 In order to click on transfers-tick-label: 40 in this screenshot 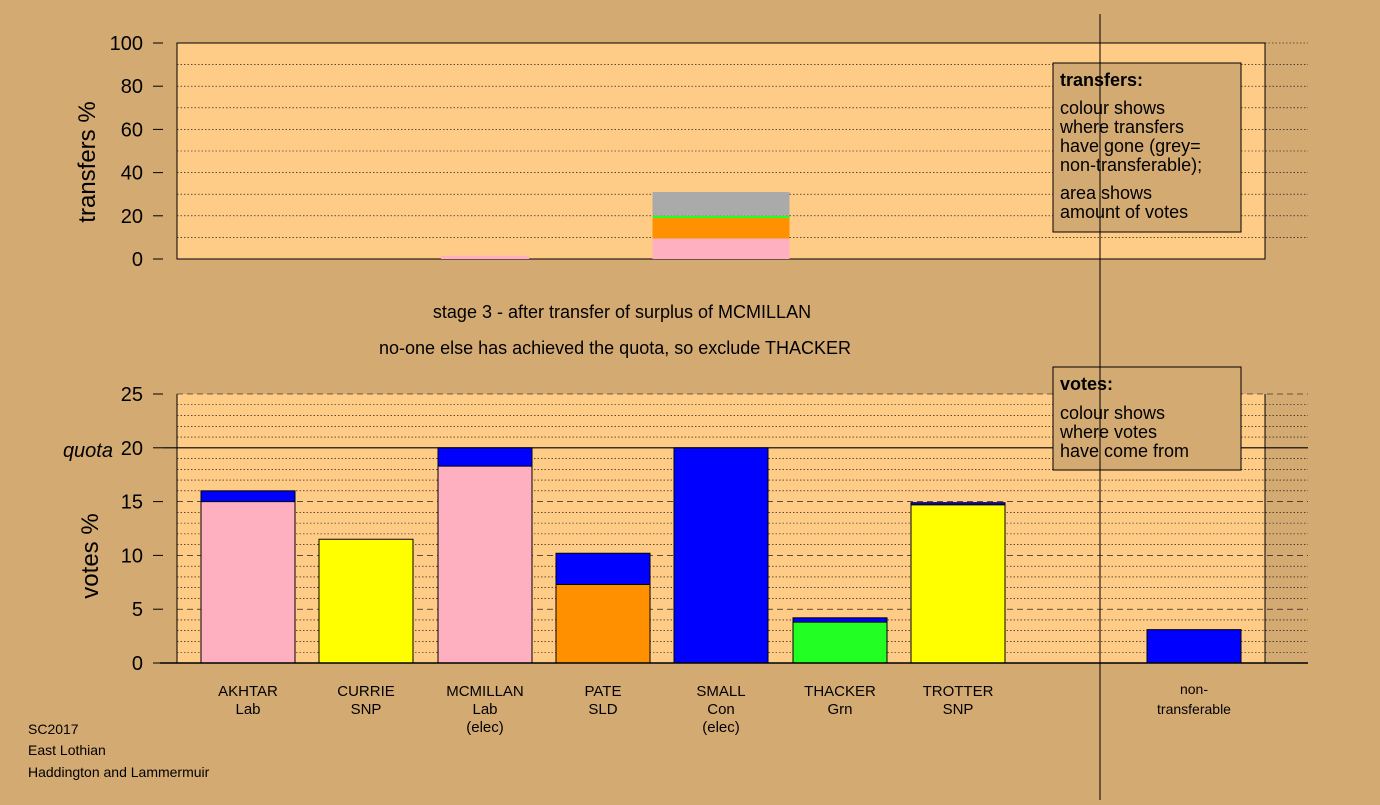, I will do `click(132, 174)`.